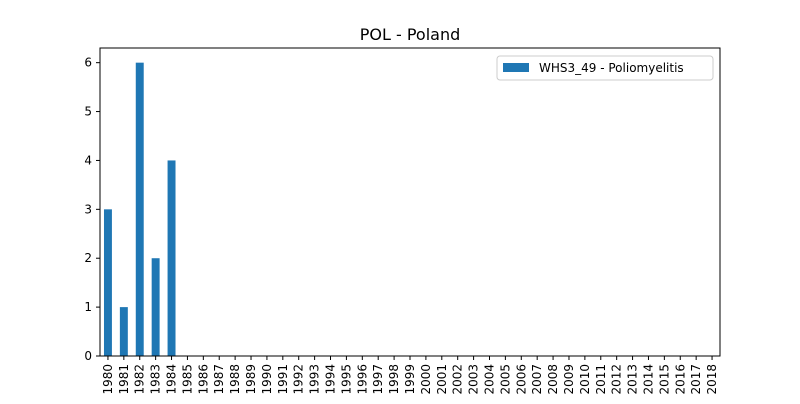 This screenshot has height=404, width=800. Describe the element at coordinates (505, 379) in the screenshot. I see `x-tick-label-2005: 2005` at that location.